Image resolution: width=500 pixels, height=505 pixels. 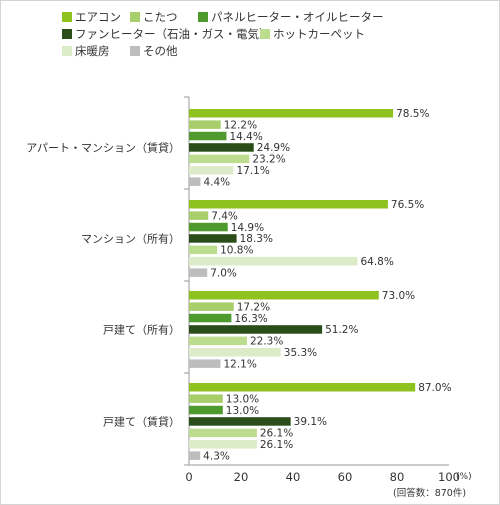 I want to click on response-count-note: (回答数：870件), so click(x=430, y=493).